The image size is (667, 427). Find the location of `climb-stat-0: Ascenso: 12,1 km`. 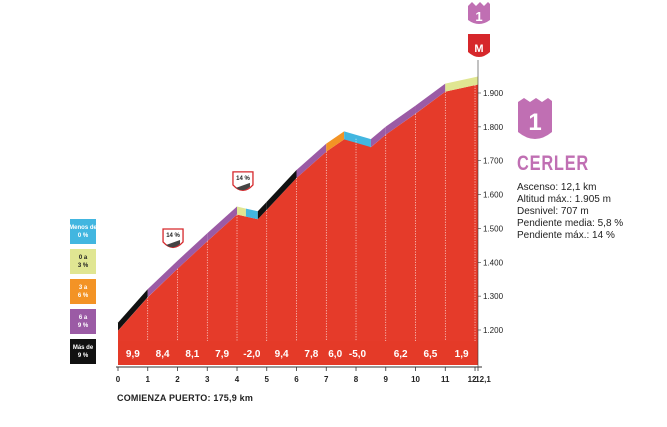

climb-stat-0: Ascenso: 12,1 km is located at coordinates (557, 187).